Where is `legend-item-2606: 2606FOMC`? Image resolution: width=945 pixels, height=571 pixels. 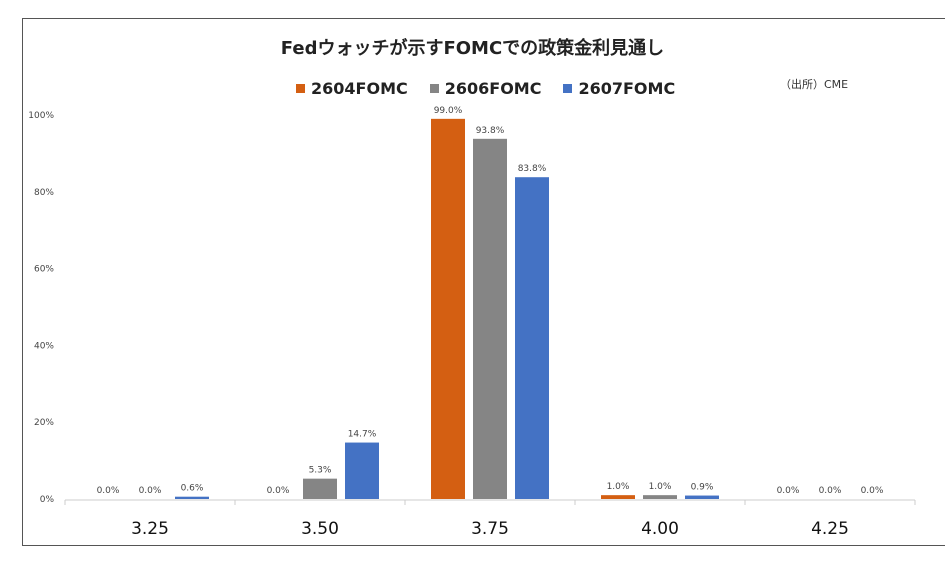
legend-item-2606: 2606FOMC is located at coordinates (485, 88).